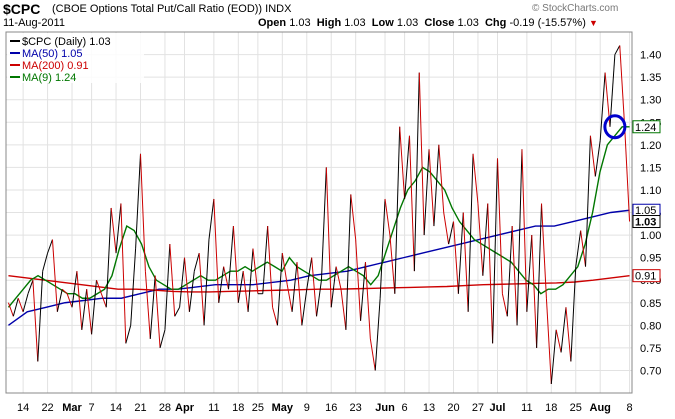 The width and height of the screenshot is (675, 419). I want to click on y-tick-label: 0.70, so click(650, 371).